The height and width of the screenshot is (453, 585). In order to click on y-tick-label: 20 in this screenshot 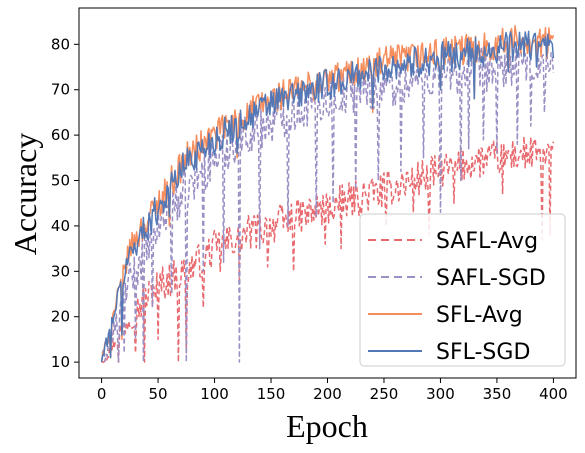, I will do `click(60, 317)`.